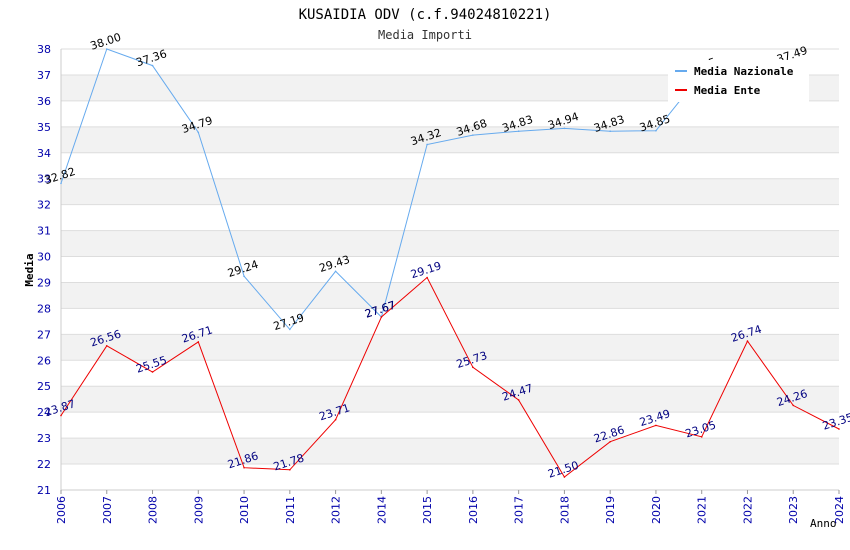  Describe the element at coordinates (727, 90) in the screenshot. I see `legend-label-ente: Media Ente` at that location.